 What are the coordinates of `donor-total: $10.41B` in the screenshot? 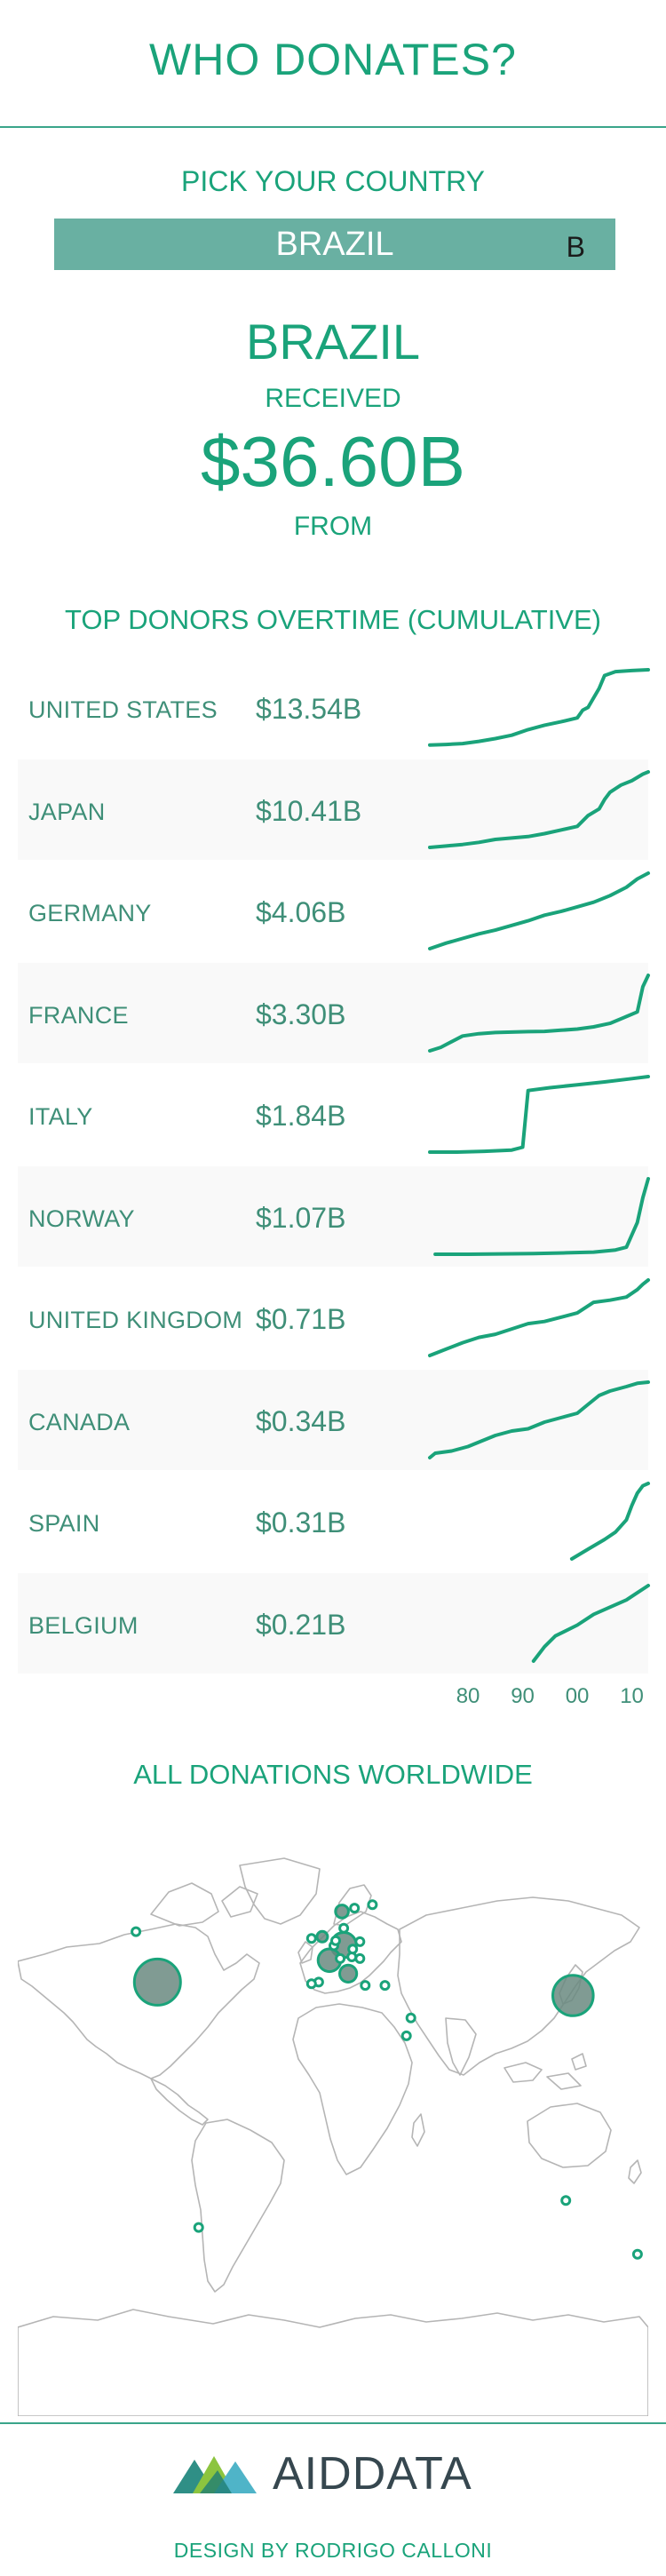 It's located at (309, 810).